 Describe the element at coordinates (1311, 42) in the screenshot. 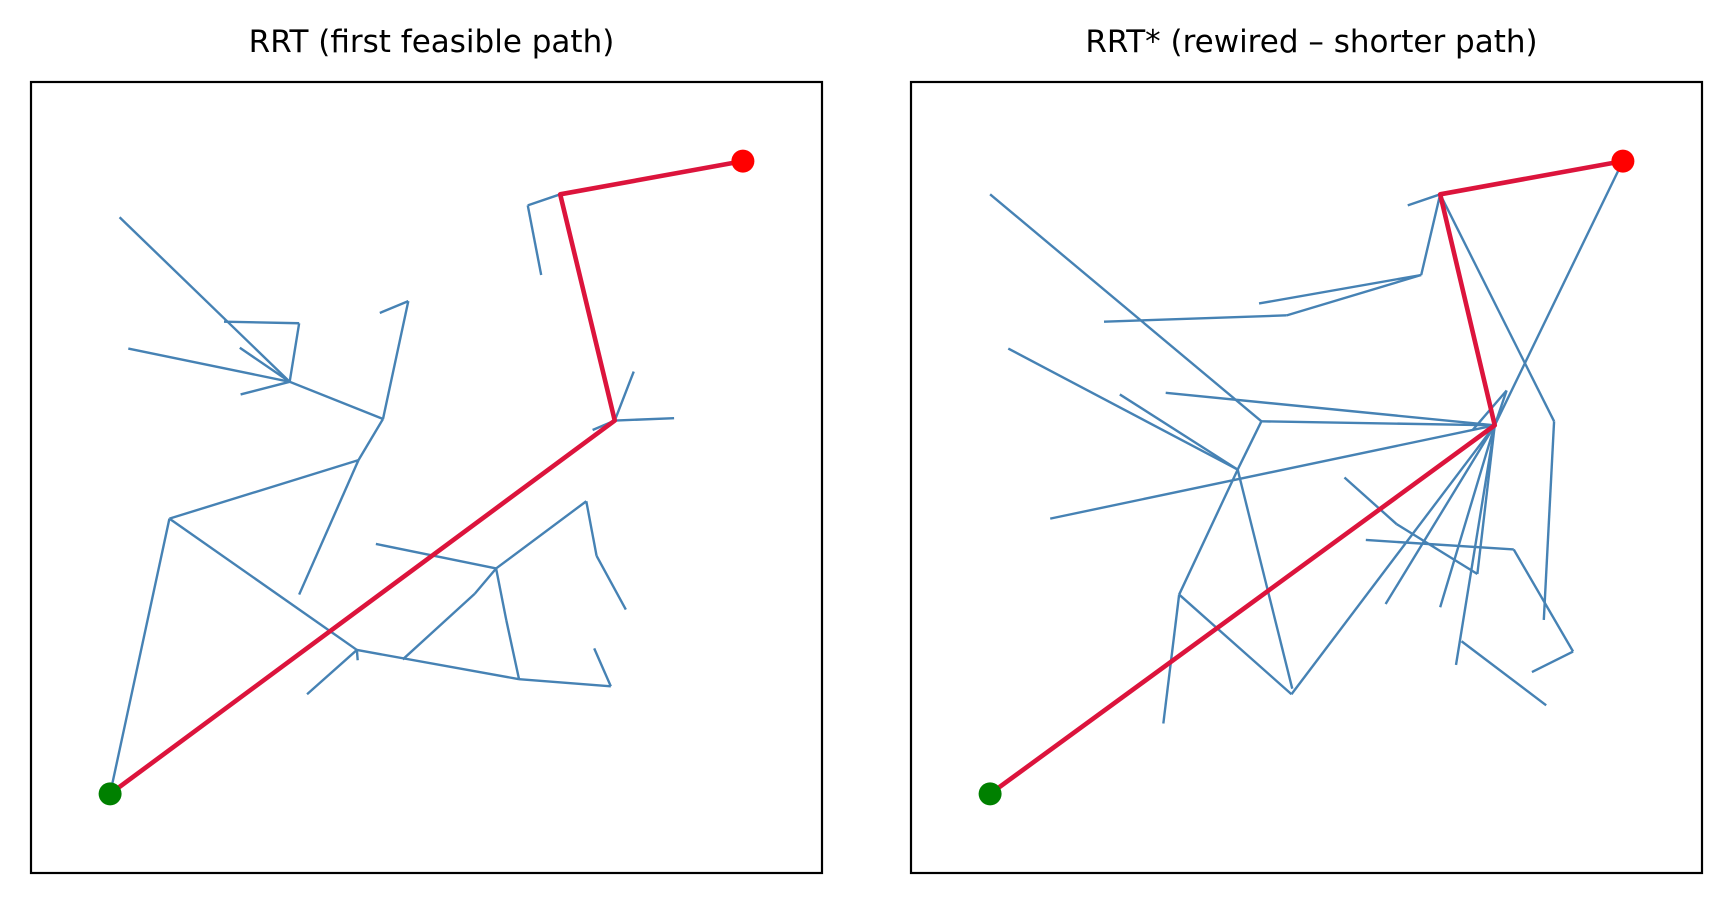

I see `rrt-star-panel-title: RRT* (rewired – shorter path)` at that location.